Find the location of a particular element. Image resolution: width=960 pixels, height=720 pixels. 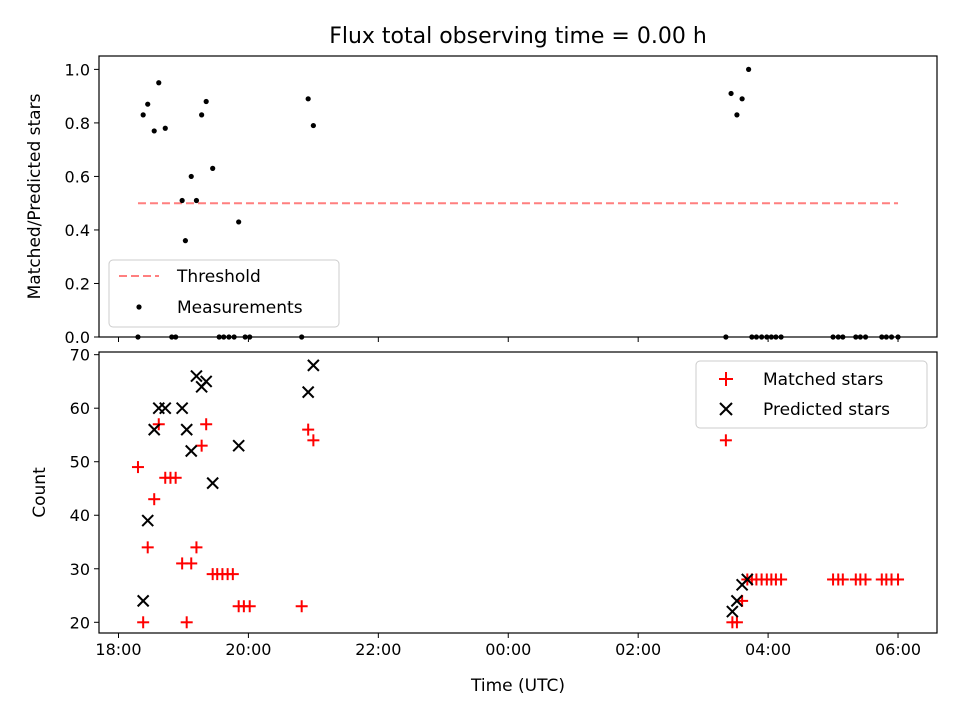

ratio-y-tick-label: 1.0 is located at coordinates (77, 69).